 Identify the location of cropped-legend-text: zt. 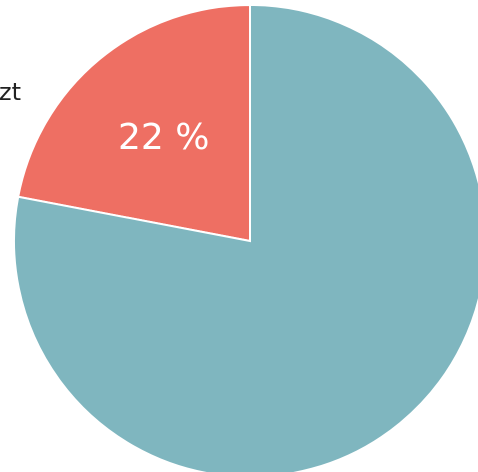
(11, 92).